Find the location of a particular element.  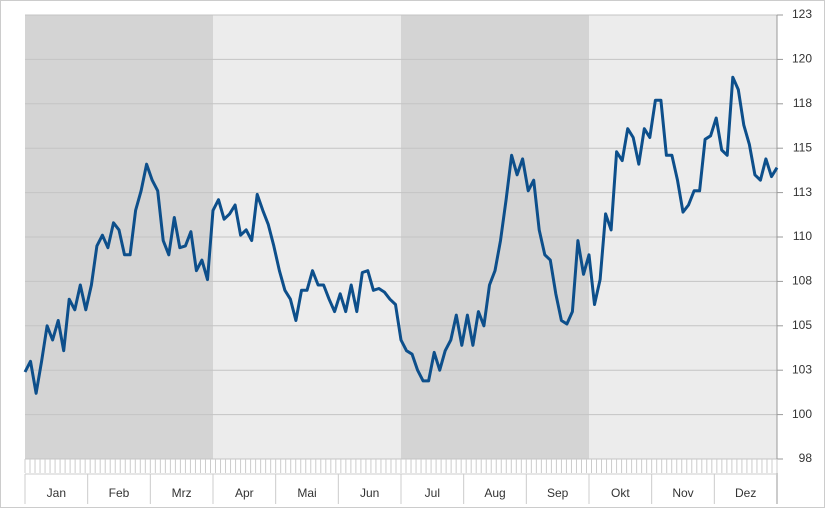

x-tick-label: Nov is located at coordinates (682, 493).